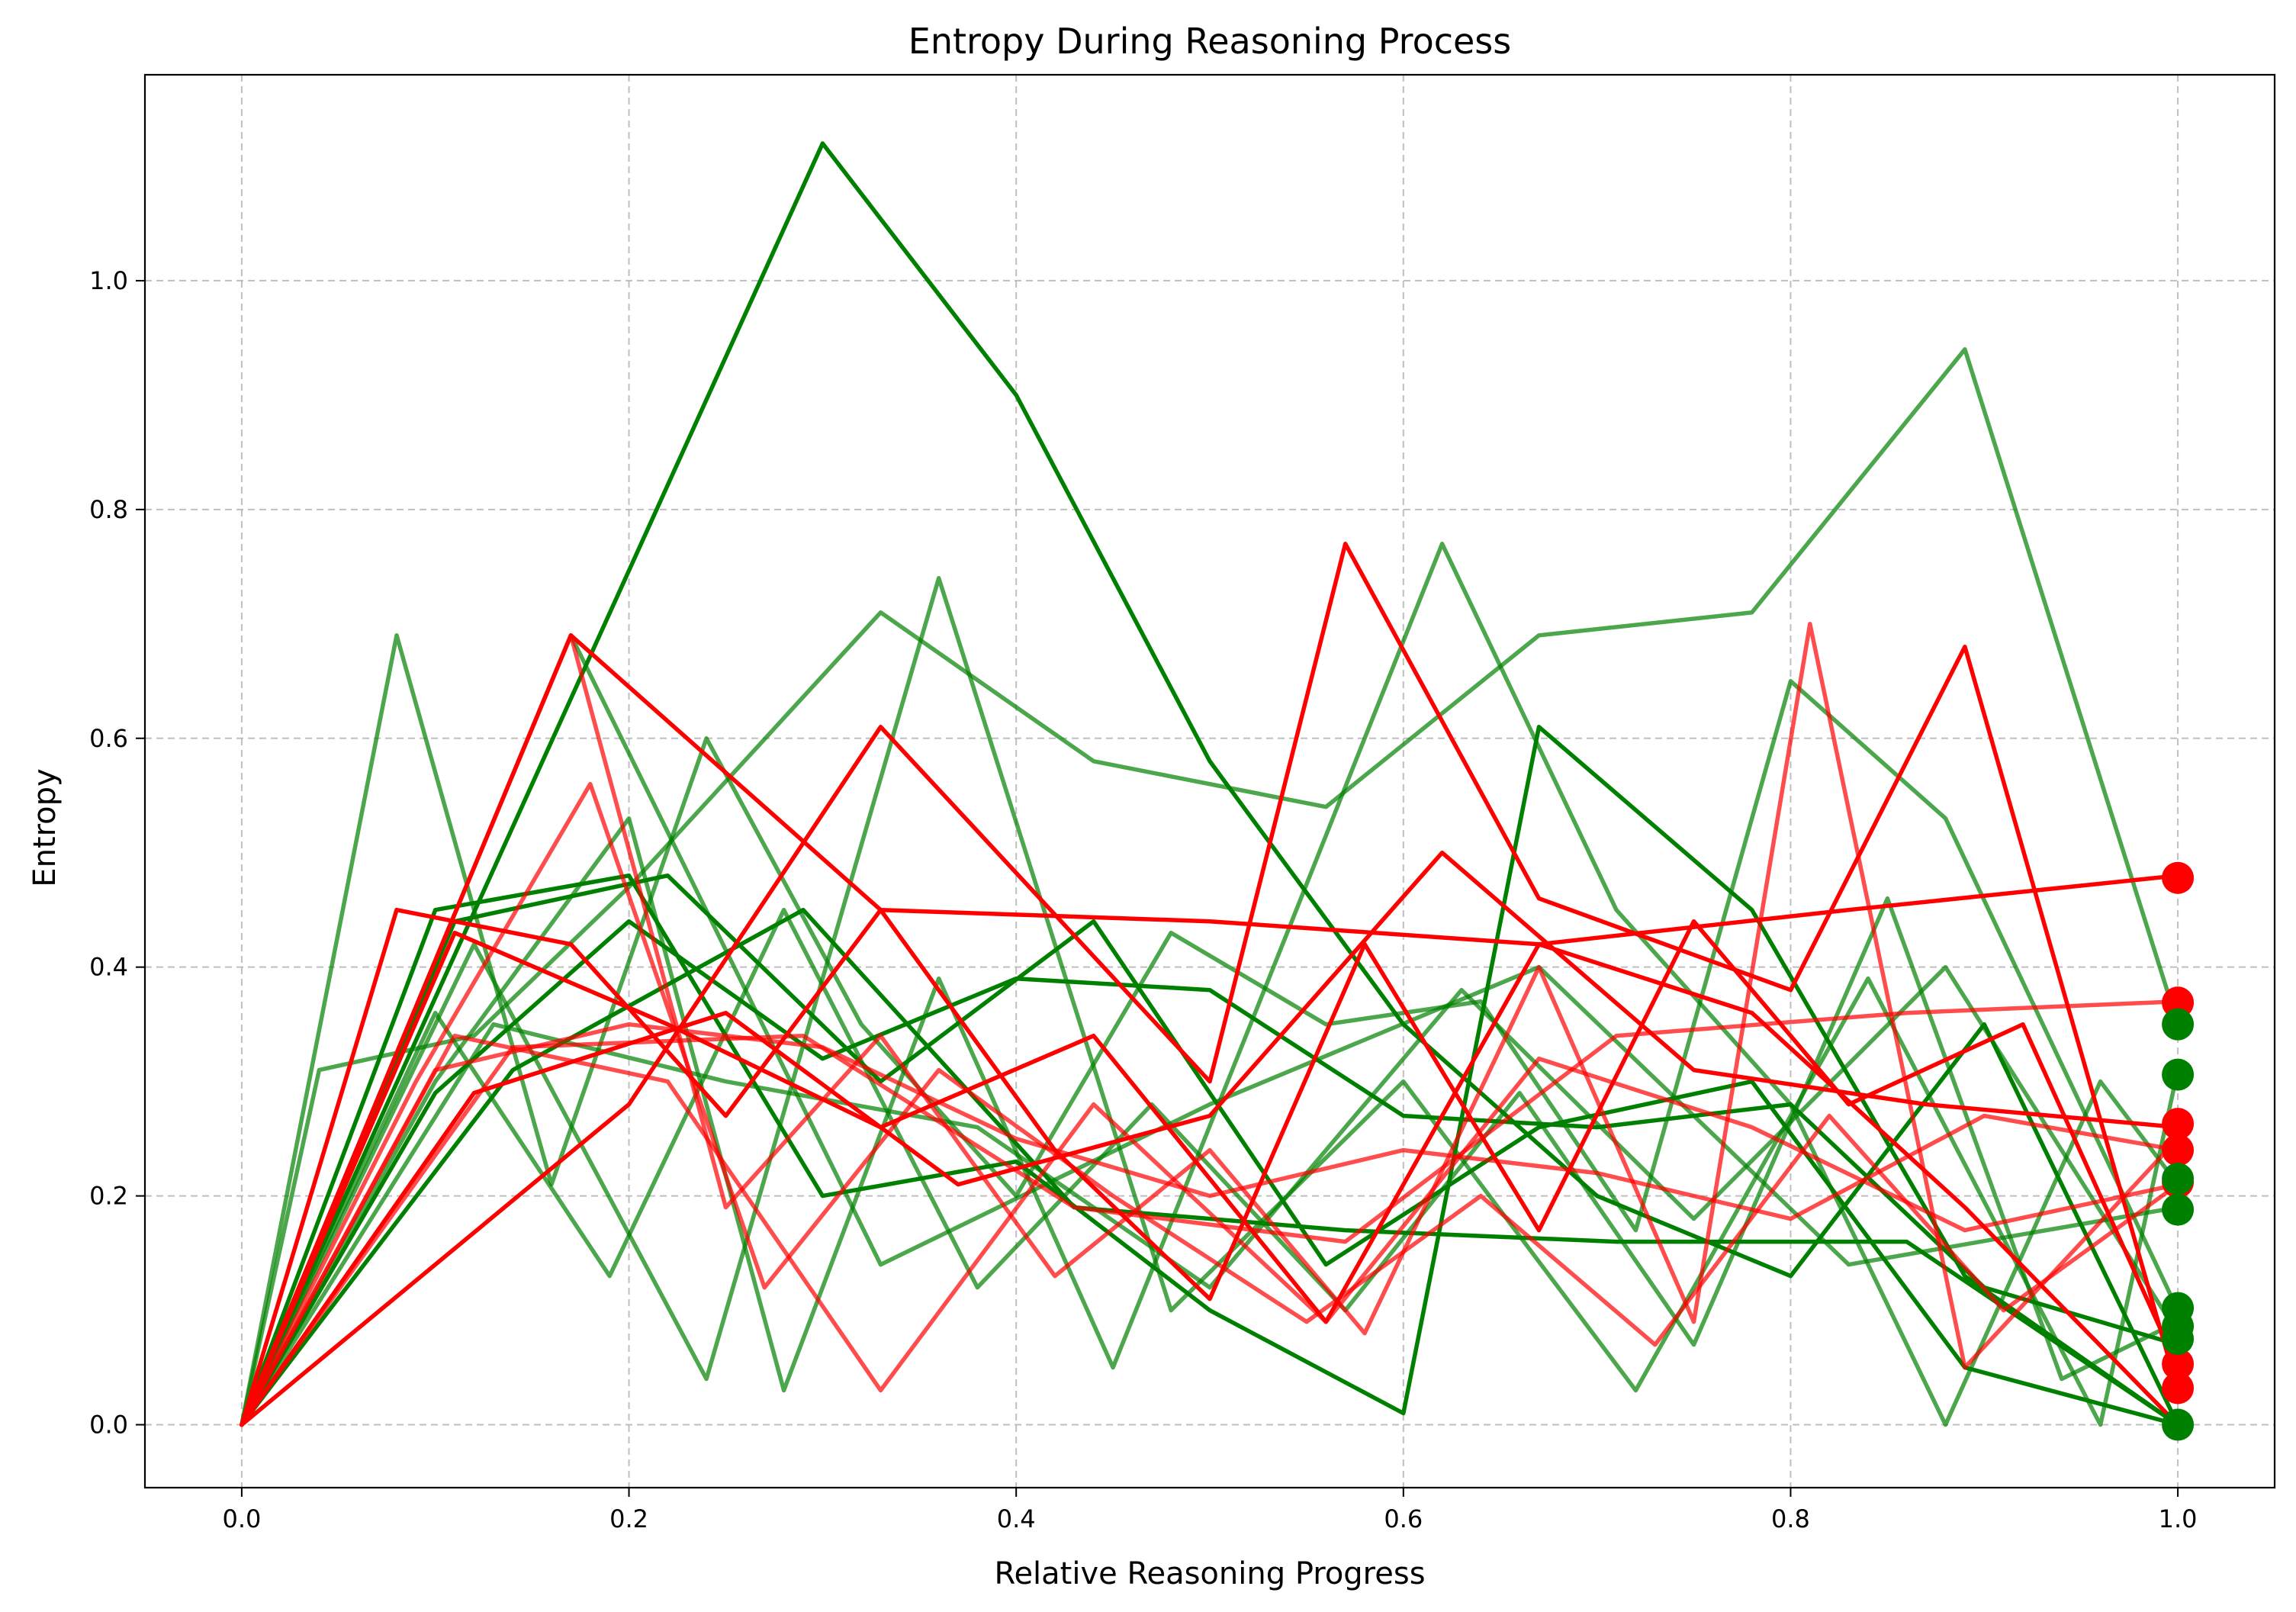 The width and height of the screenshot is (2296, 1612). I want to click on chart-title: Entropy During Reasoning Process, so click(1210, 41).